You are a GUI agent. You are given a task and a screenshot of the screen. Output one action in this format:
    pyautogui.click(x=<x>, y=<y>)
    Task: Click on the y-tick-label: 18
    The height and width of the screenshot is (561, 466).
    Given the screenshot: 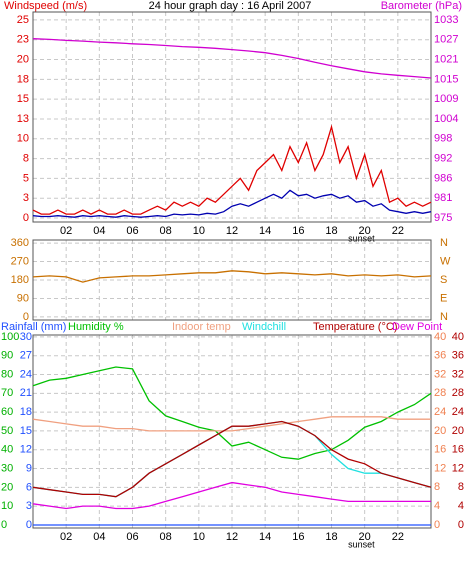 What is the action you would take?
    pyautogui.click(x=23, y=79)
    